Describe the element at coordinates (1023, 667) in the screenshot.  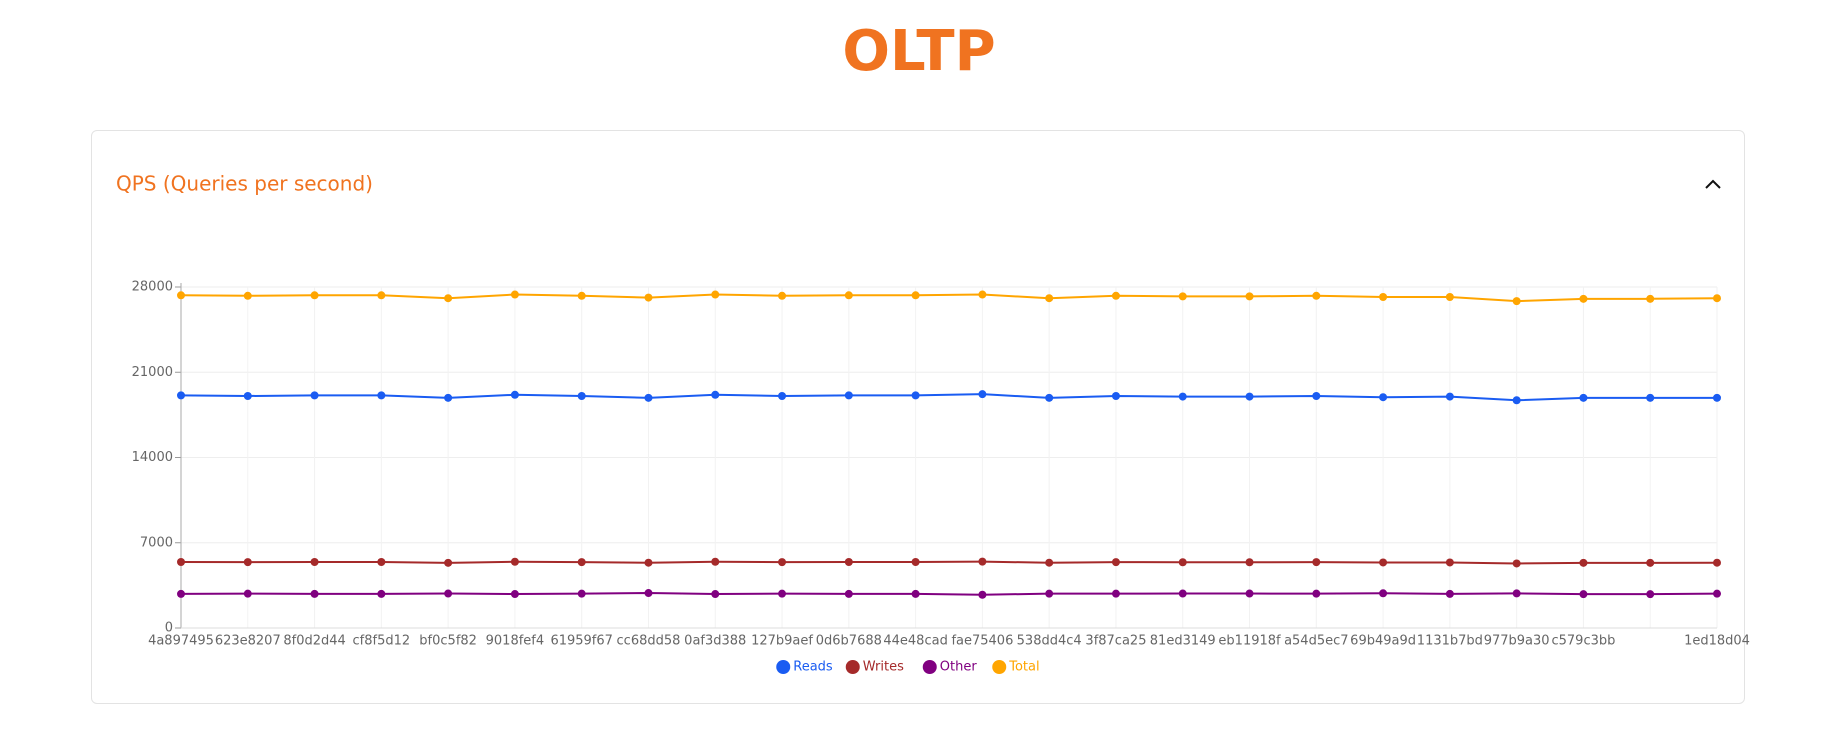
I see `legend-label: Total` at that location.